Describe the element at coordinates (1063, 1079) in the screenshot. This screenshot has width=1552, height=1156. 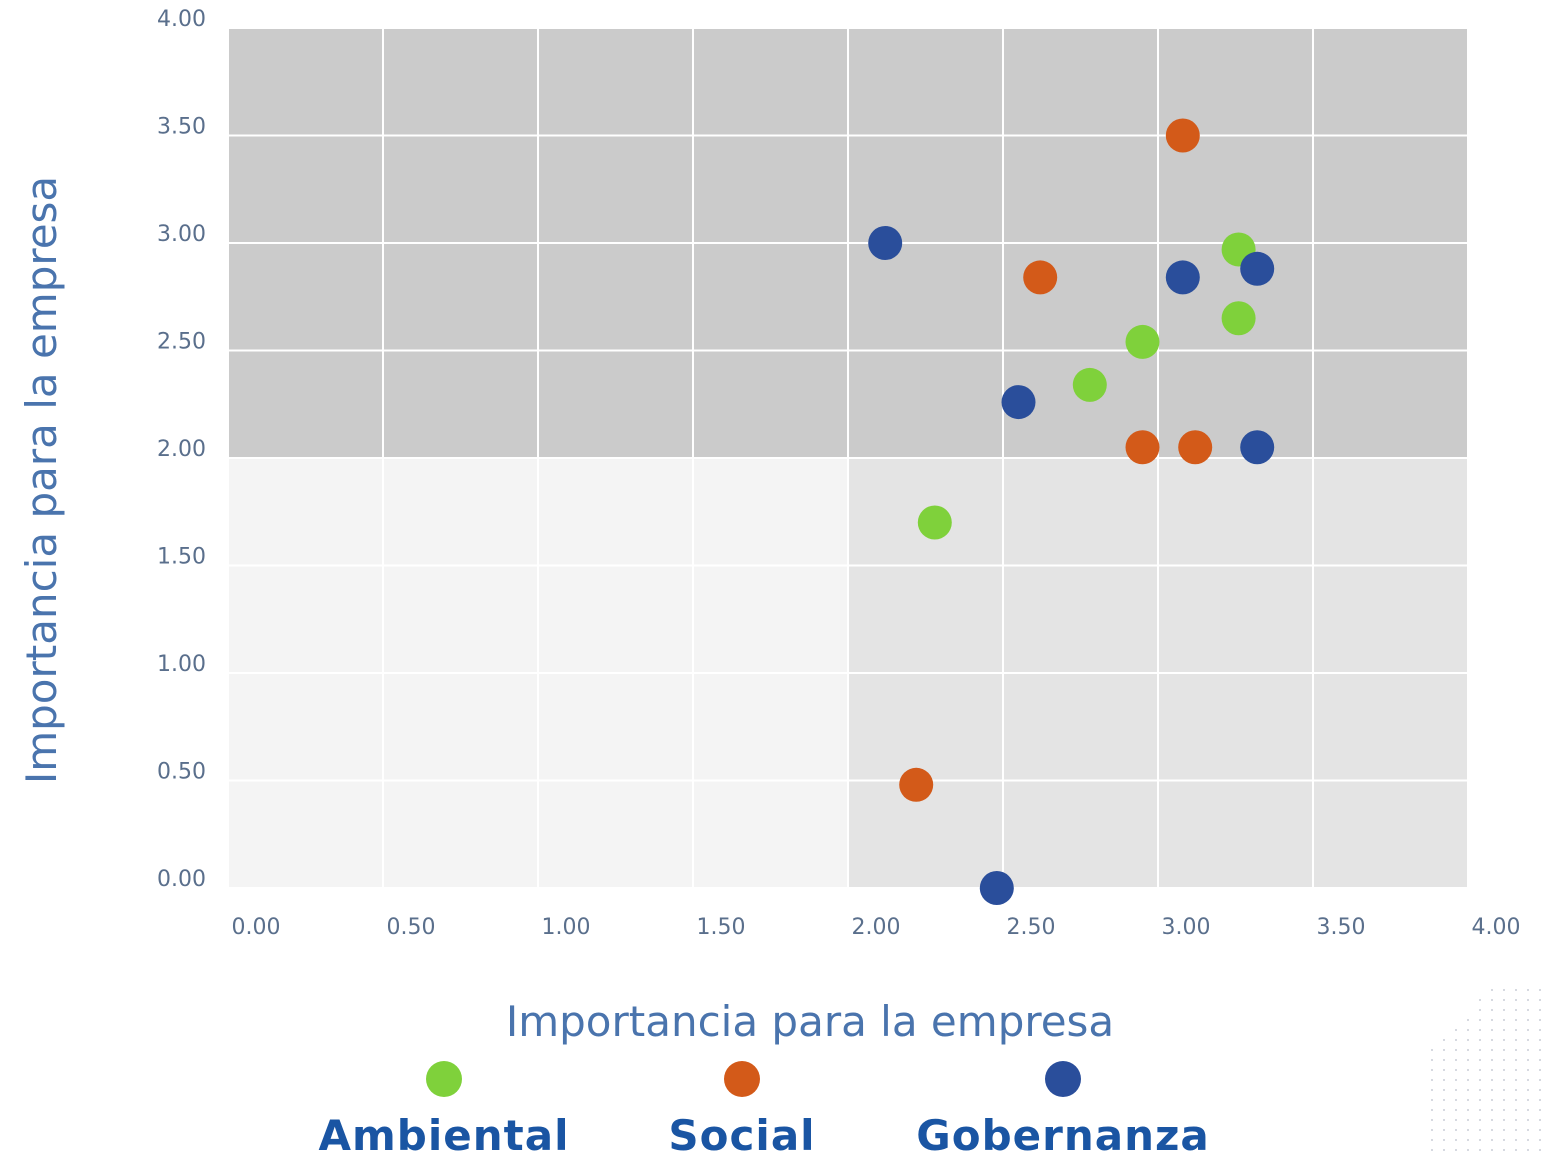
I see `legend-marker-gobernanza` at that location.